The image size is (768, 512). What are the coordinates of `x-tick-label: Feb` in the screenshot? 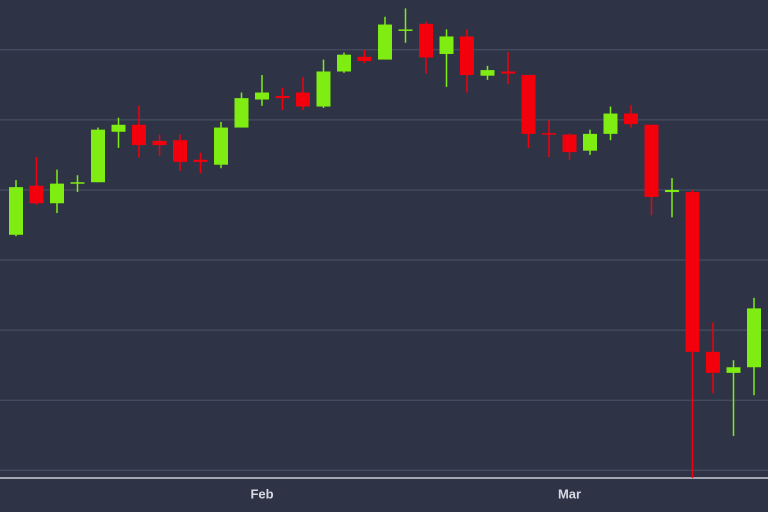 It's located at (261, 493).